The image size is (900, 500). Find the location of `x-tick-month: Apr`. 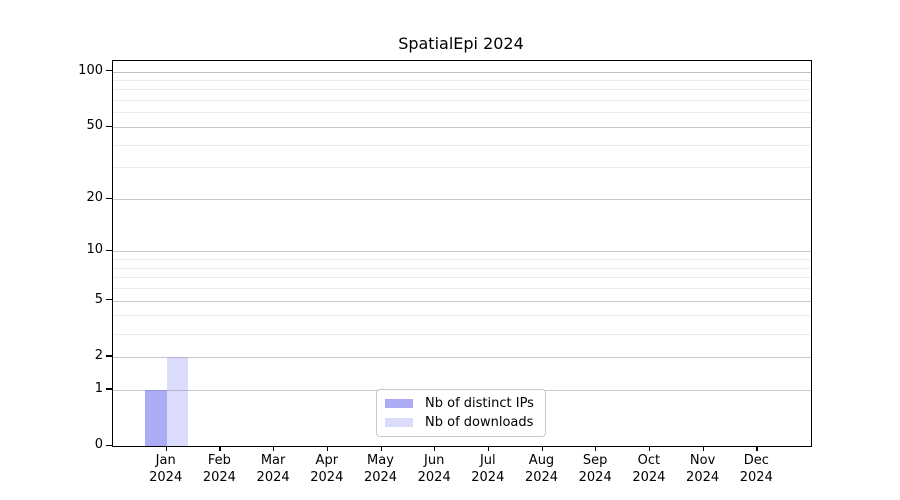

x-tick-month: Apr is located at coordinates (327, 460).